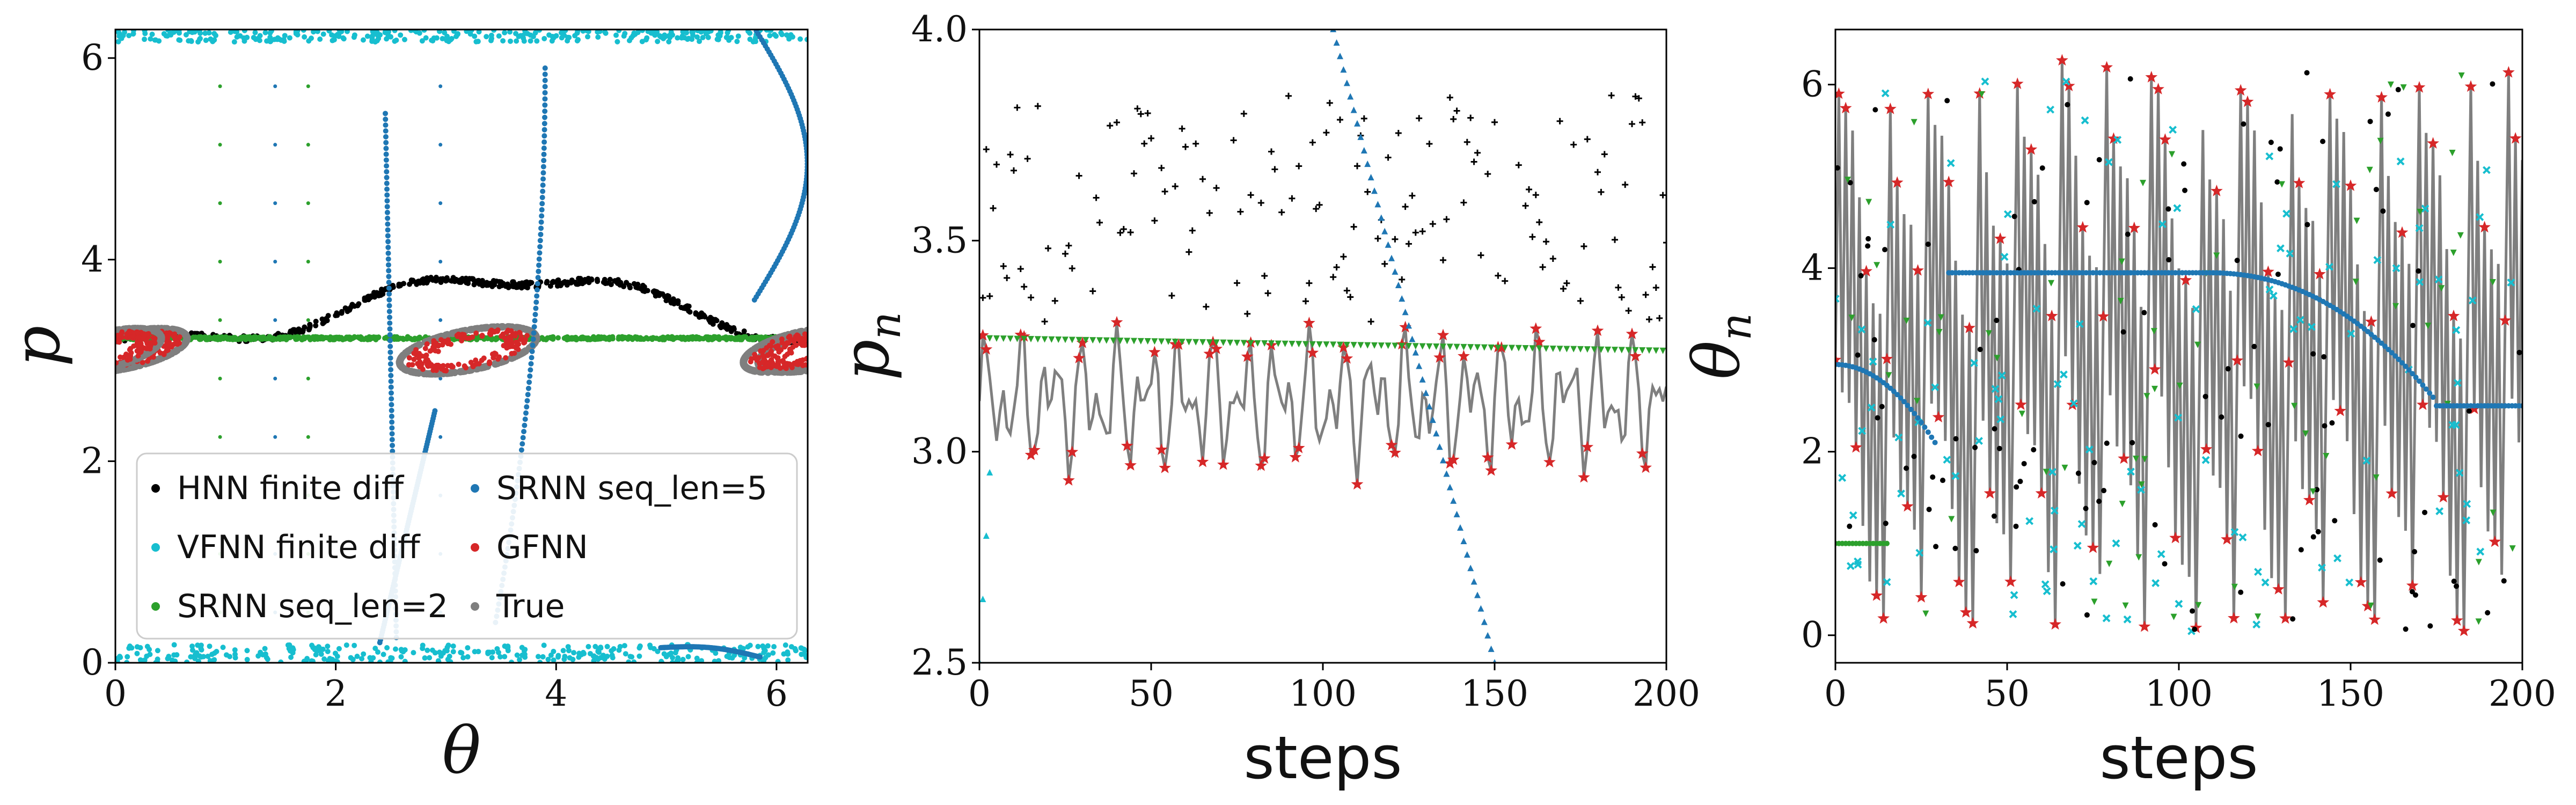 The image size is (2576, 805). I want to click on x-tick-label: 50, so click(2007, 693).